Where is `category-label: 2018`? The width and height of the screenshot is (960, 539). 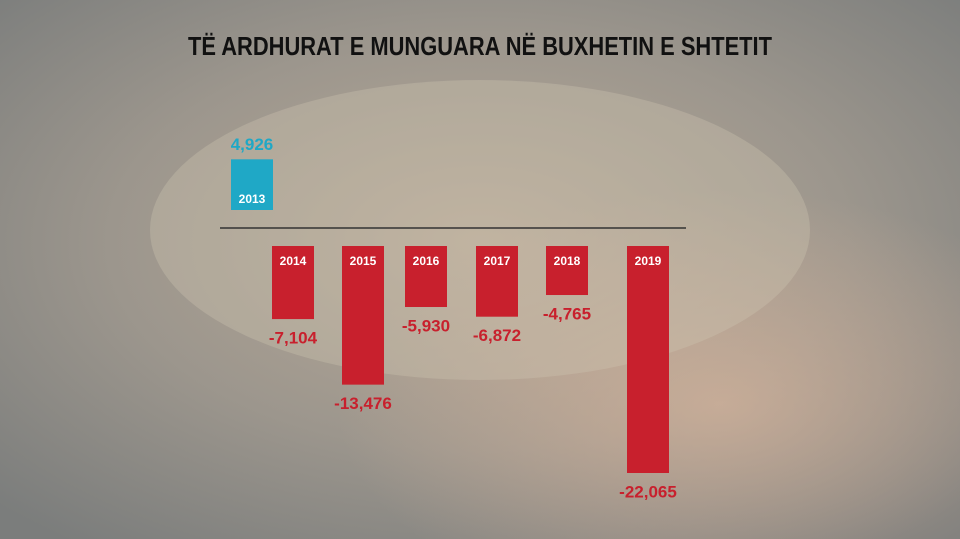 category-label: 2018 is located at coordinates (567, 261).